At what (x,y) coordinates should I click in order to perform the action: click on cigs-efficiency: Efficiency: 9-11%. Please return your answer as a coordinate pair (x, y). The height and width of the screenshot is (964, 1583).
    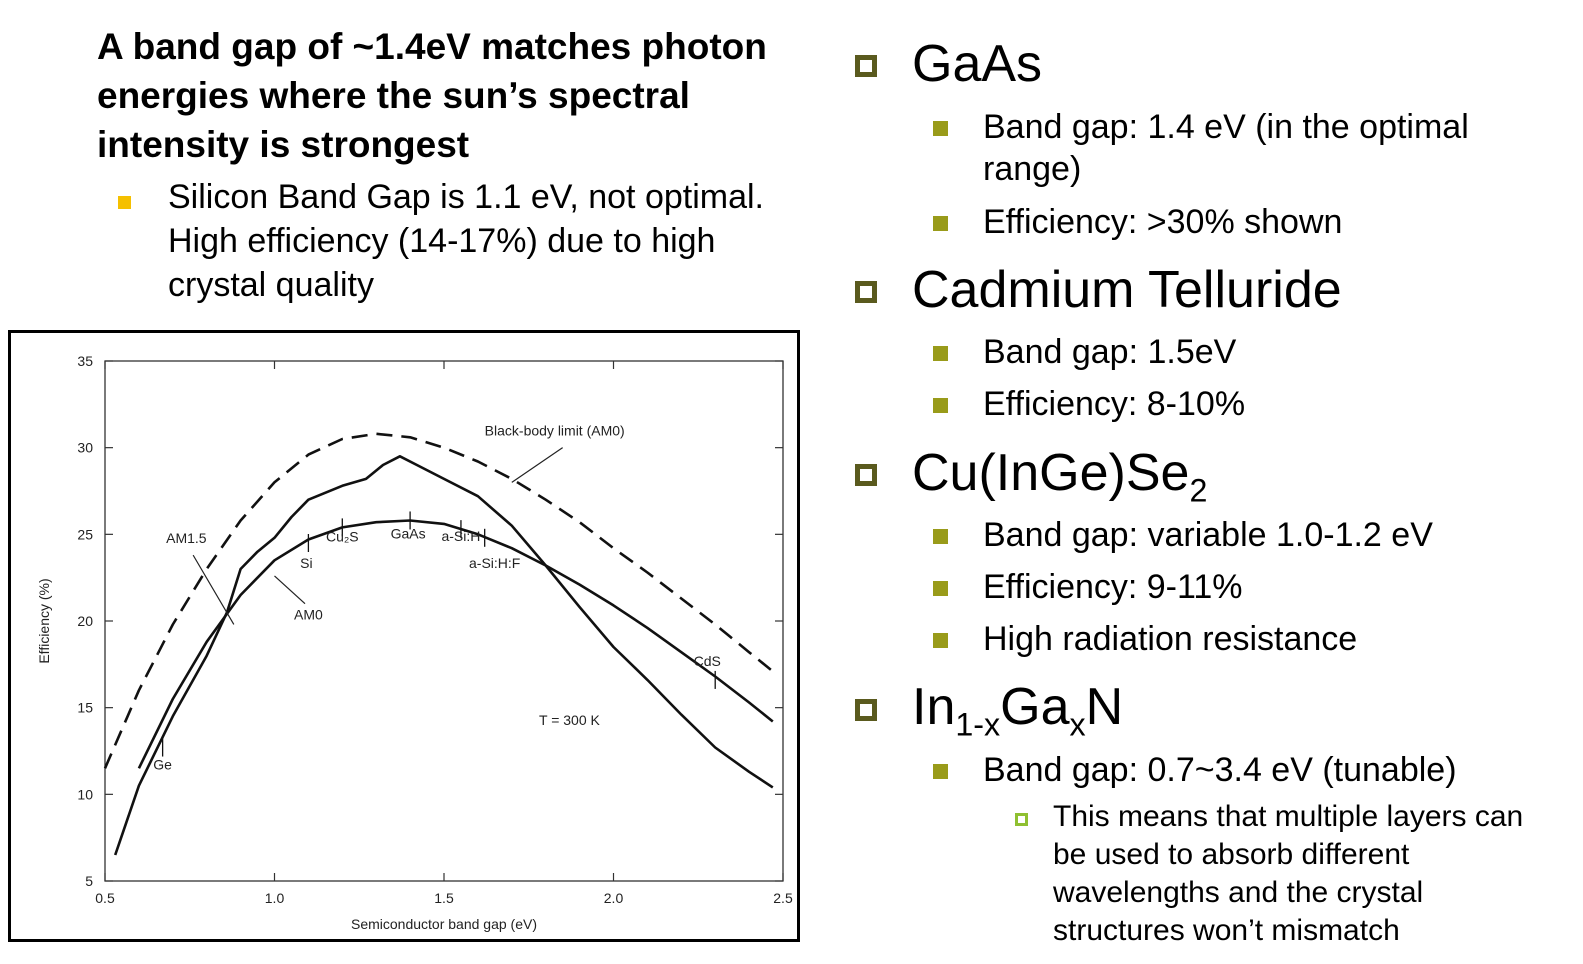
    Looking at the image, I should click on (1113, 587).